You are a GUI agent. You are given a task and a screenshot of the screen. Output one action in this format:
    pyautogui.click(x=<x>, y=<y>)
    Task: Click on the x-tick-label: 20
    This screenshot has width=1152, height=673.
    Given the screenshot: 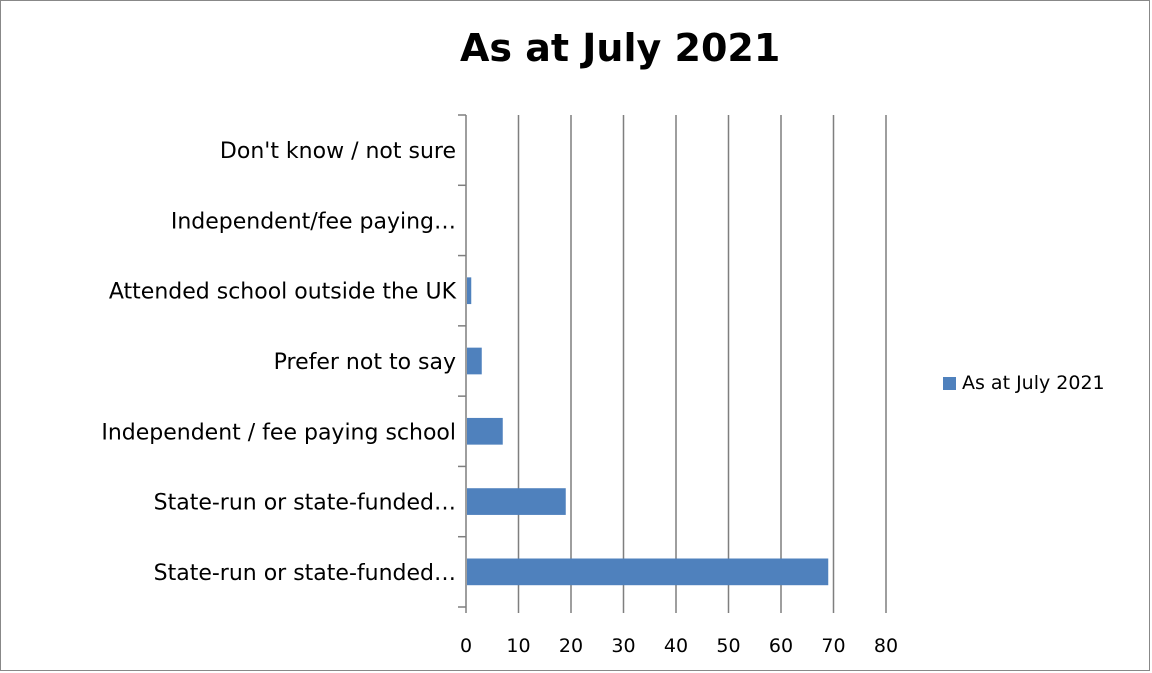 What is the action you would take?
    pyautogui.click(x=571, y=646)
    